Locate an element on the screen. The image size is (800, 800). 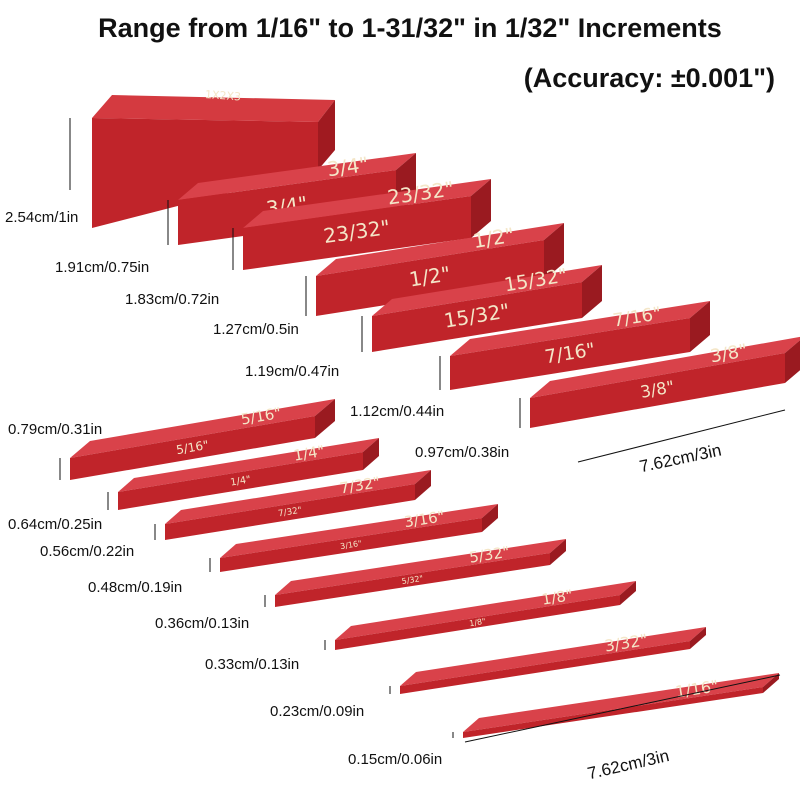
dimension-label: 0.15cm/0.06in is located at coordinates (395, 759).